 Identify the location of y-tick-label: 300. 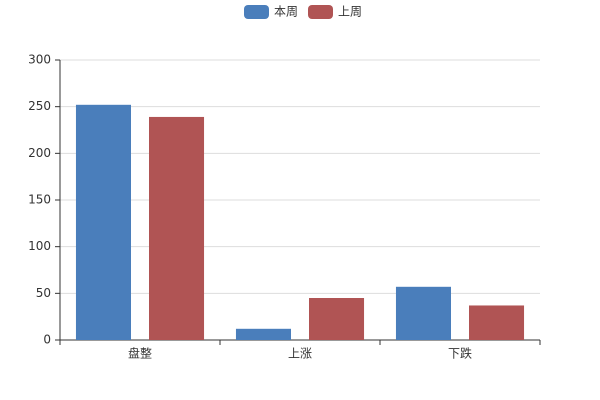
(39, 60).